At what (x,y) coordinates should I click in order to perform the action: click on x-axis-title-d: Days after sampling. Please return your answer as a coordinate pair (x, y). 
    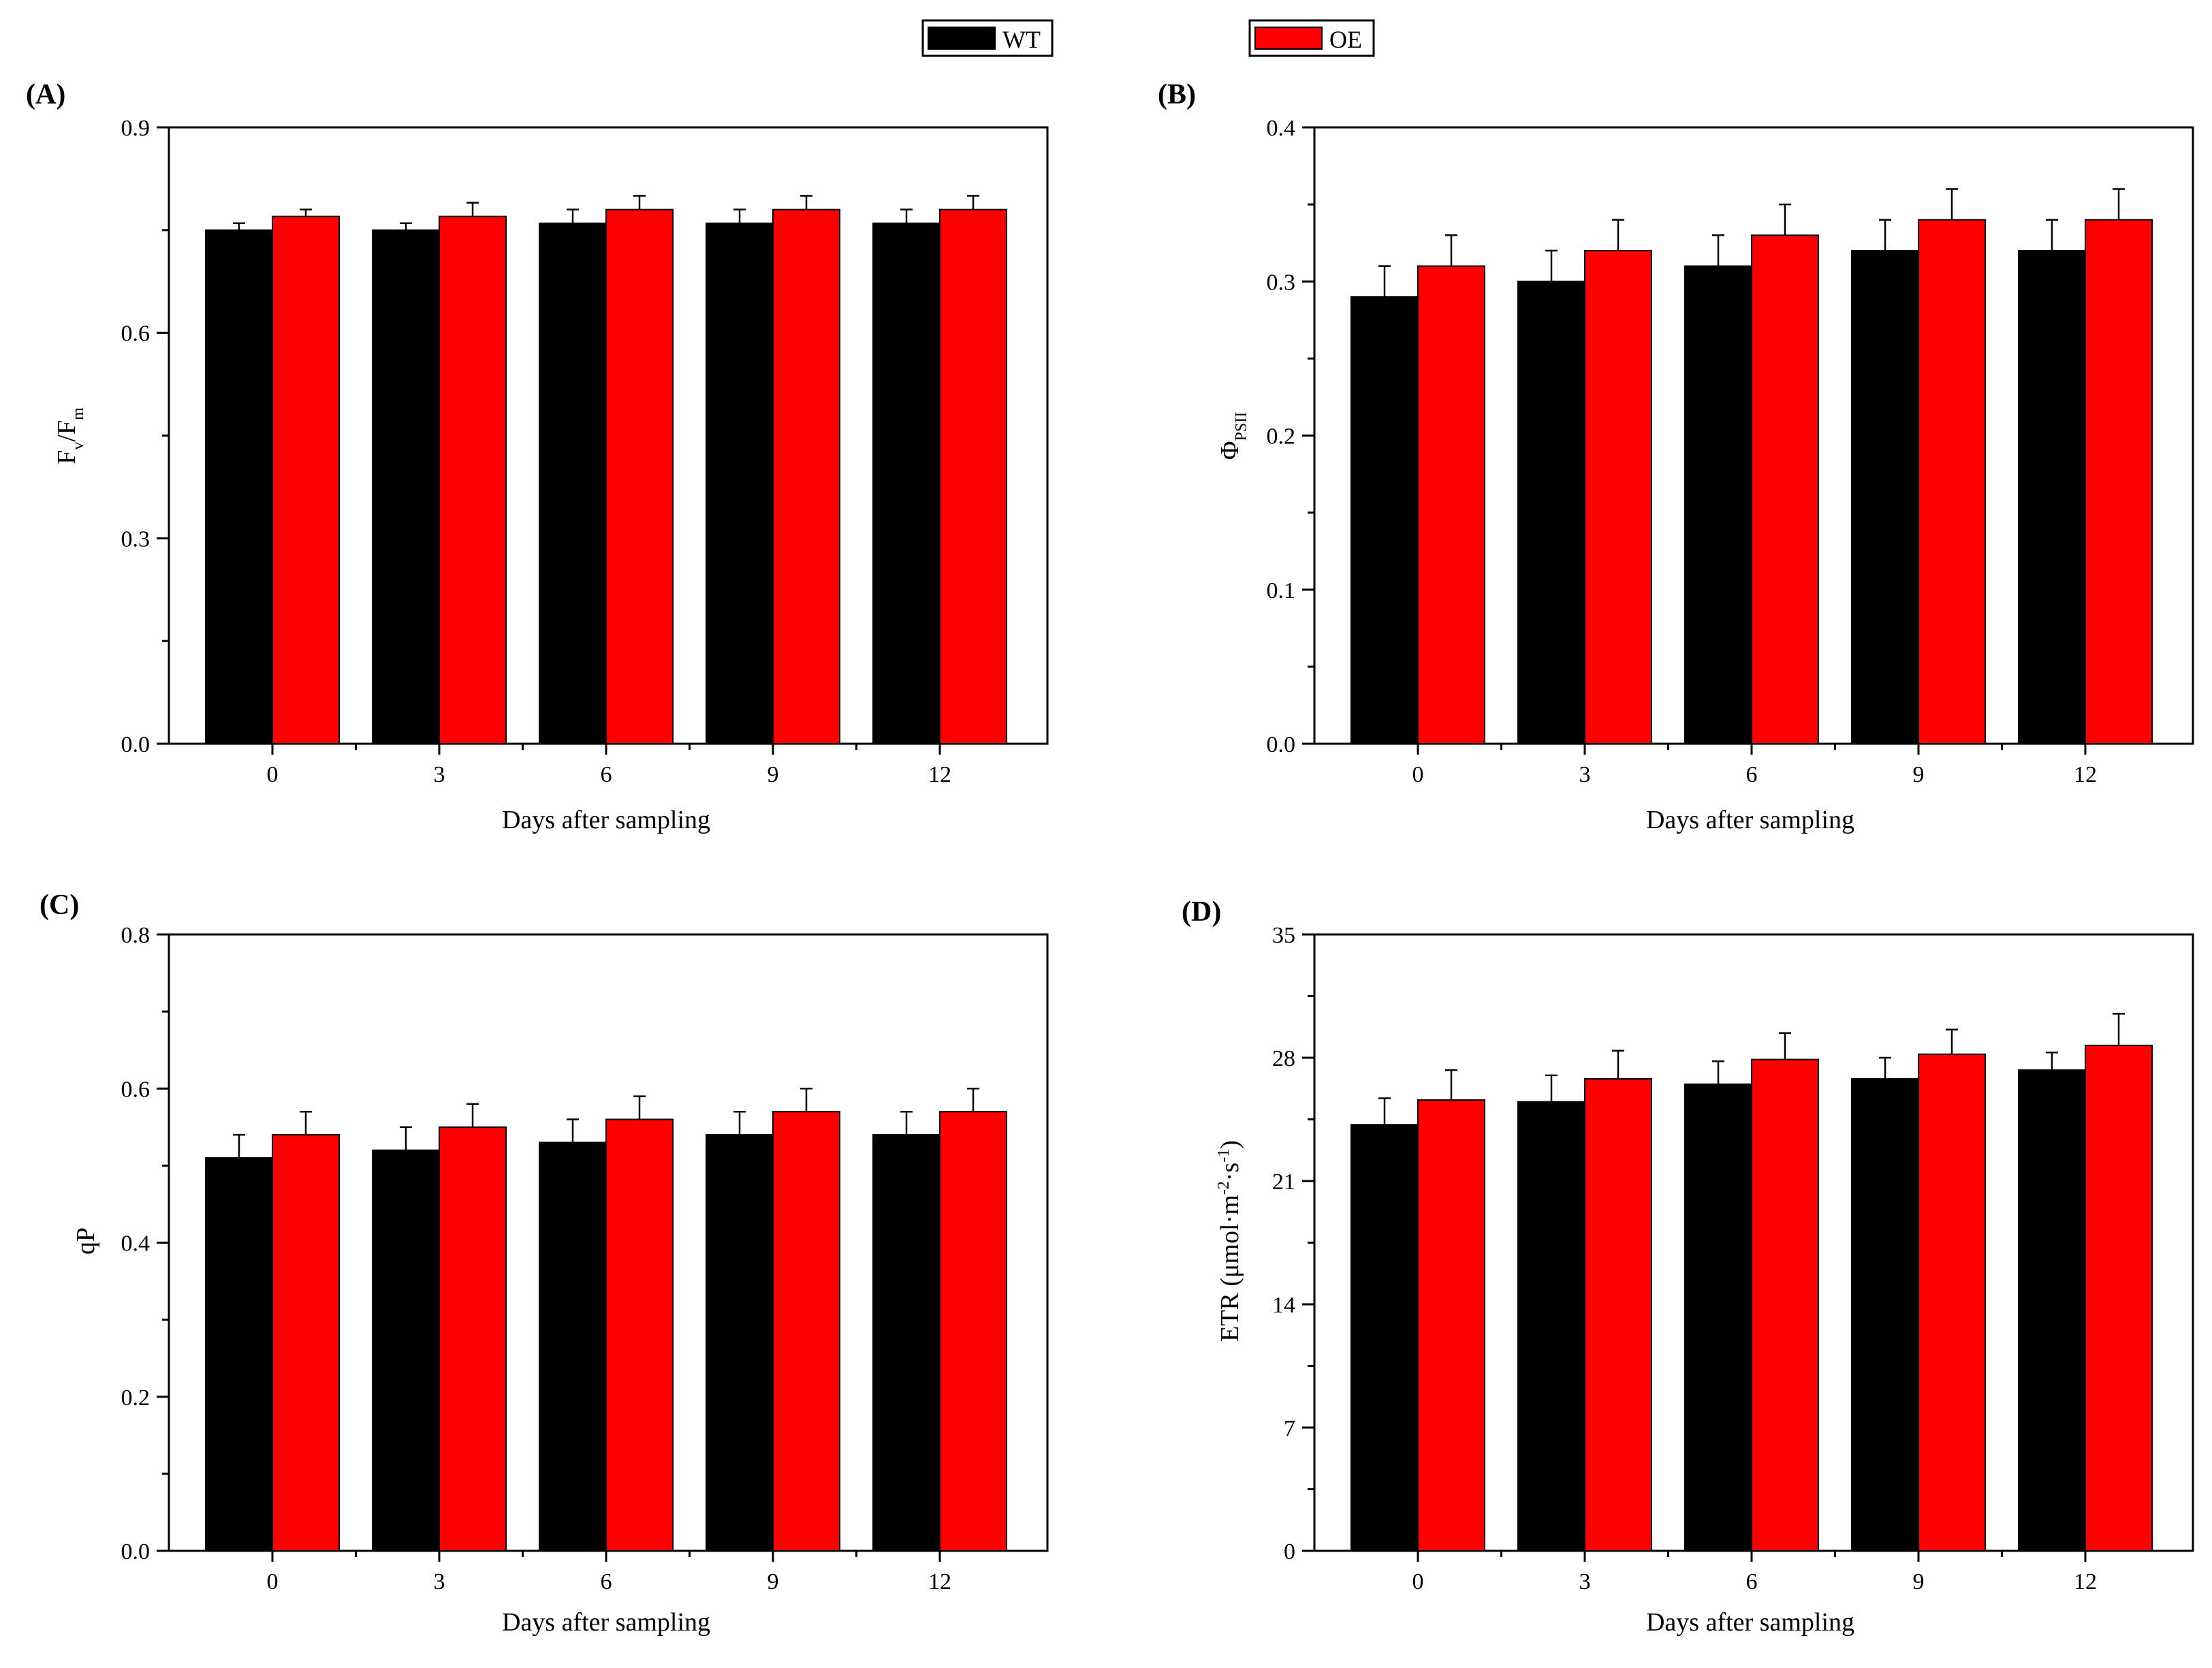
    Looking at the image, I should click on (1750, 1622).